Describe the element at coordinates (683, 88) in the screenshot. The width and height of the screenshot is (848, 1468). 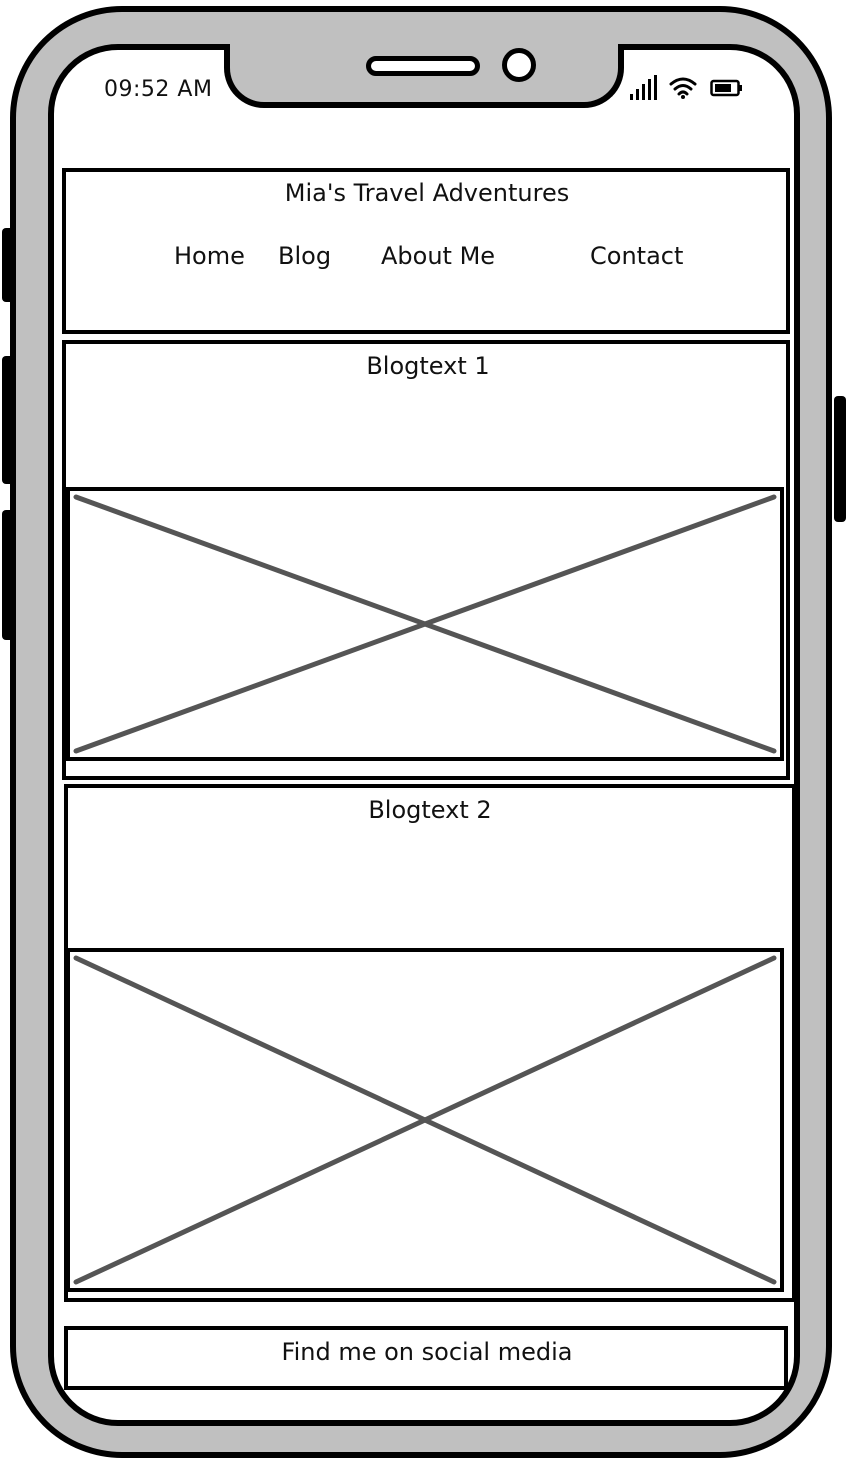
I see `wifi-icon` at that location.